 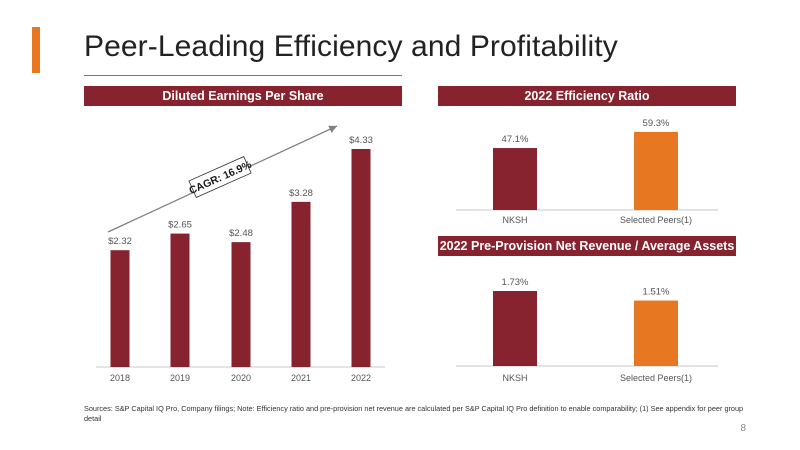 What do you see at coordinates (514, 378) in the screenshot?
I see `ppnr-tick-label: NKSH` at bounding box center [514, 378].